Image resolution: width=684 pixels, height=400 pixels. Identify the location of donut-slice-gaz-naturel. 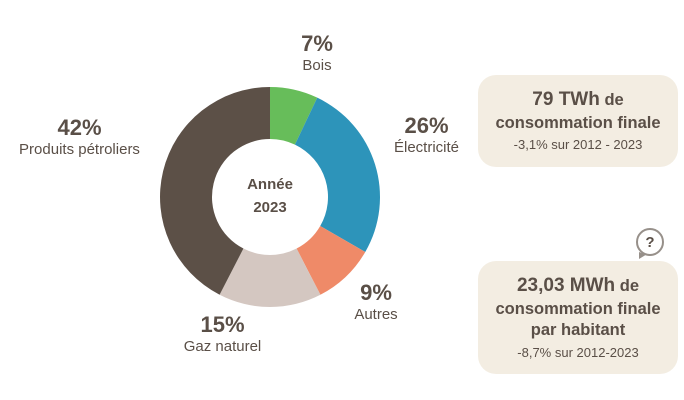
(270, 277).